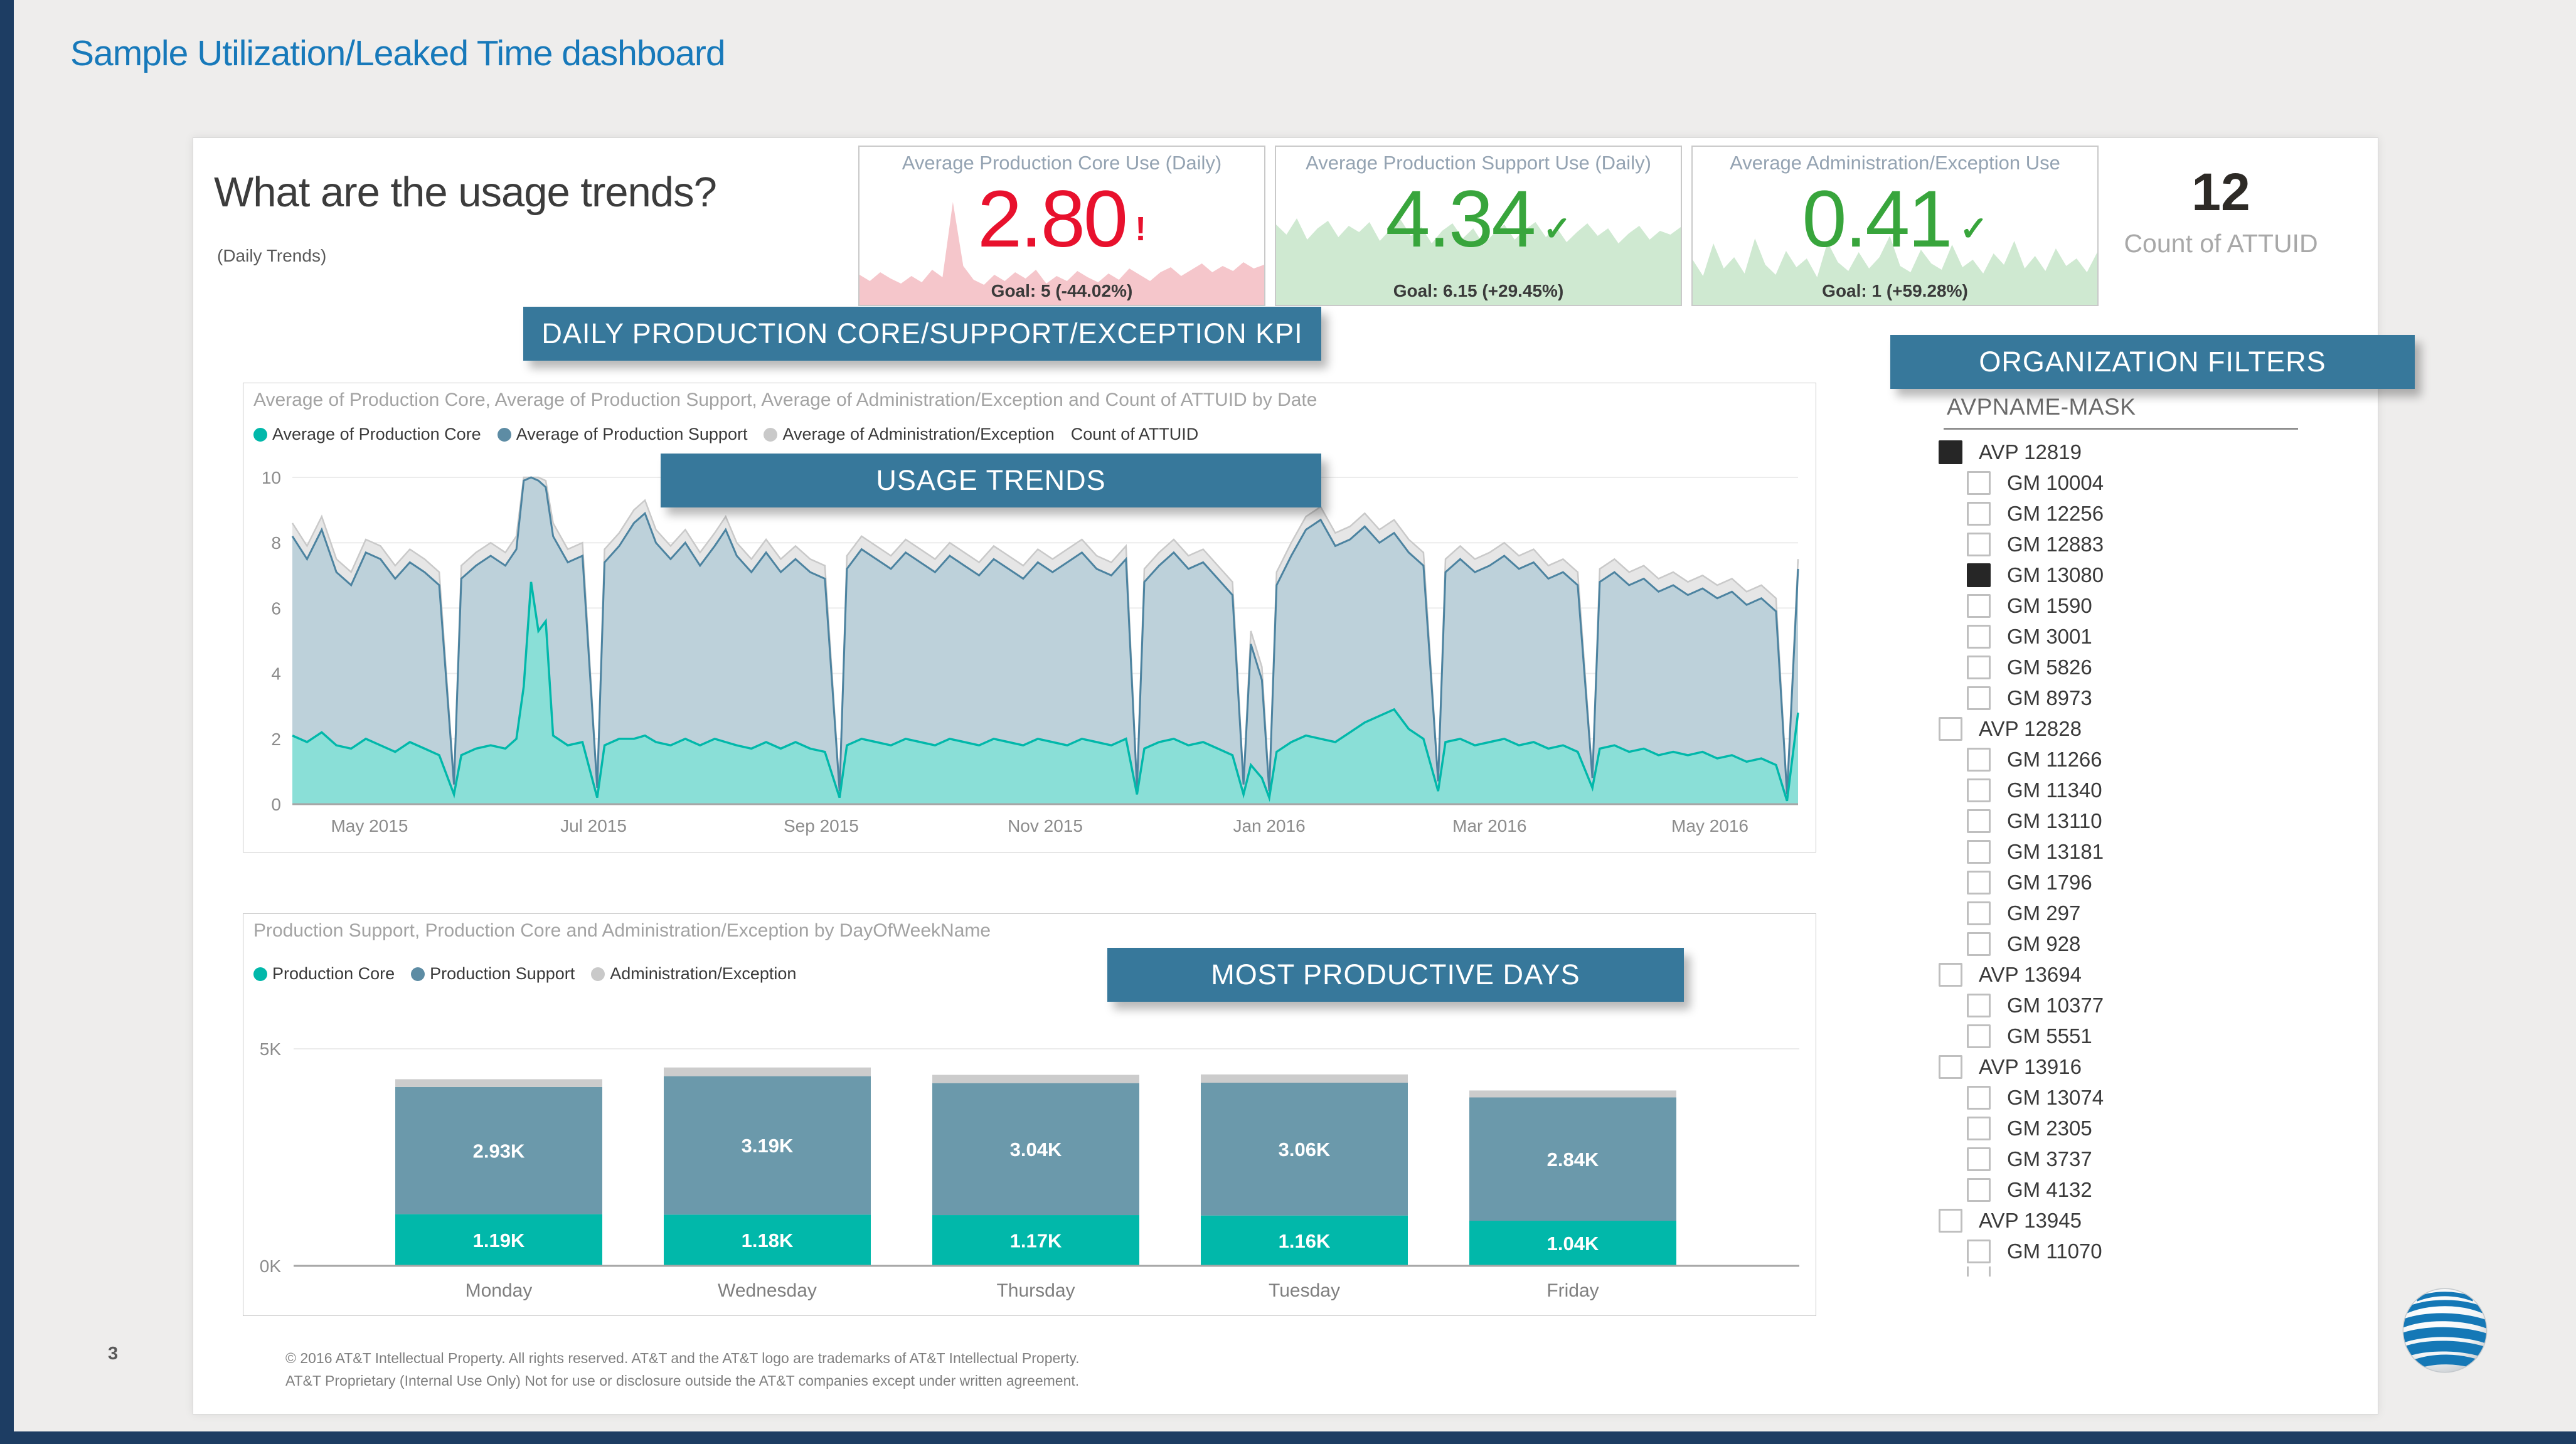 The width and height of the screenshot is (2576, 1444). I want to click on filter-item-label: GM 13080, so click(2055, 575).